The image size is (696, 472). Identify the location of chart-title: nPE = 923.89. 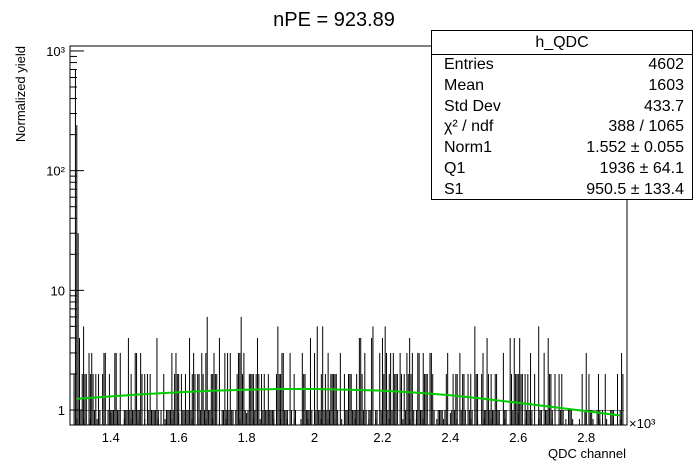
(334, 20).